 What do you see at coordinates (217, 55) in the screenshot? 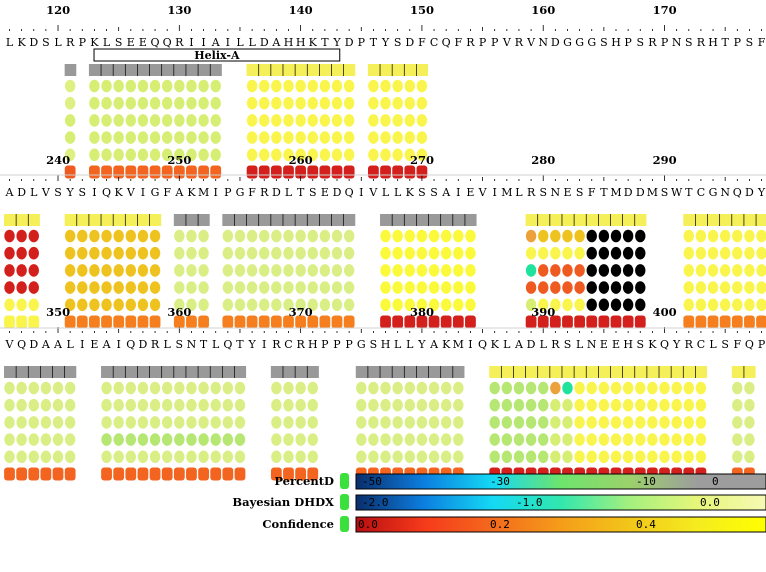
I see `helix-annotation-label: Helix-A` at bounding box center [217, 55].